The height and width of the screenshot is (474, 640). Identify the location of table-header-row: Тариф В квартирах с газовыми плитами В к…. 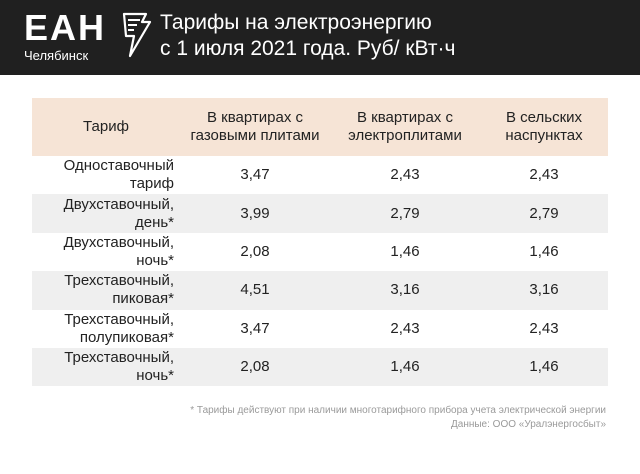
(320, 127).